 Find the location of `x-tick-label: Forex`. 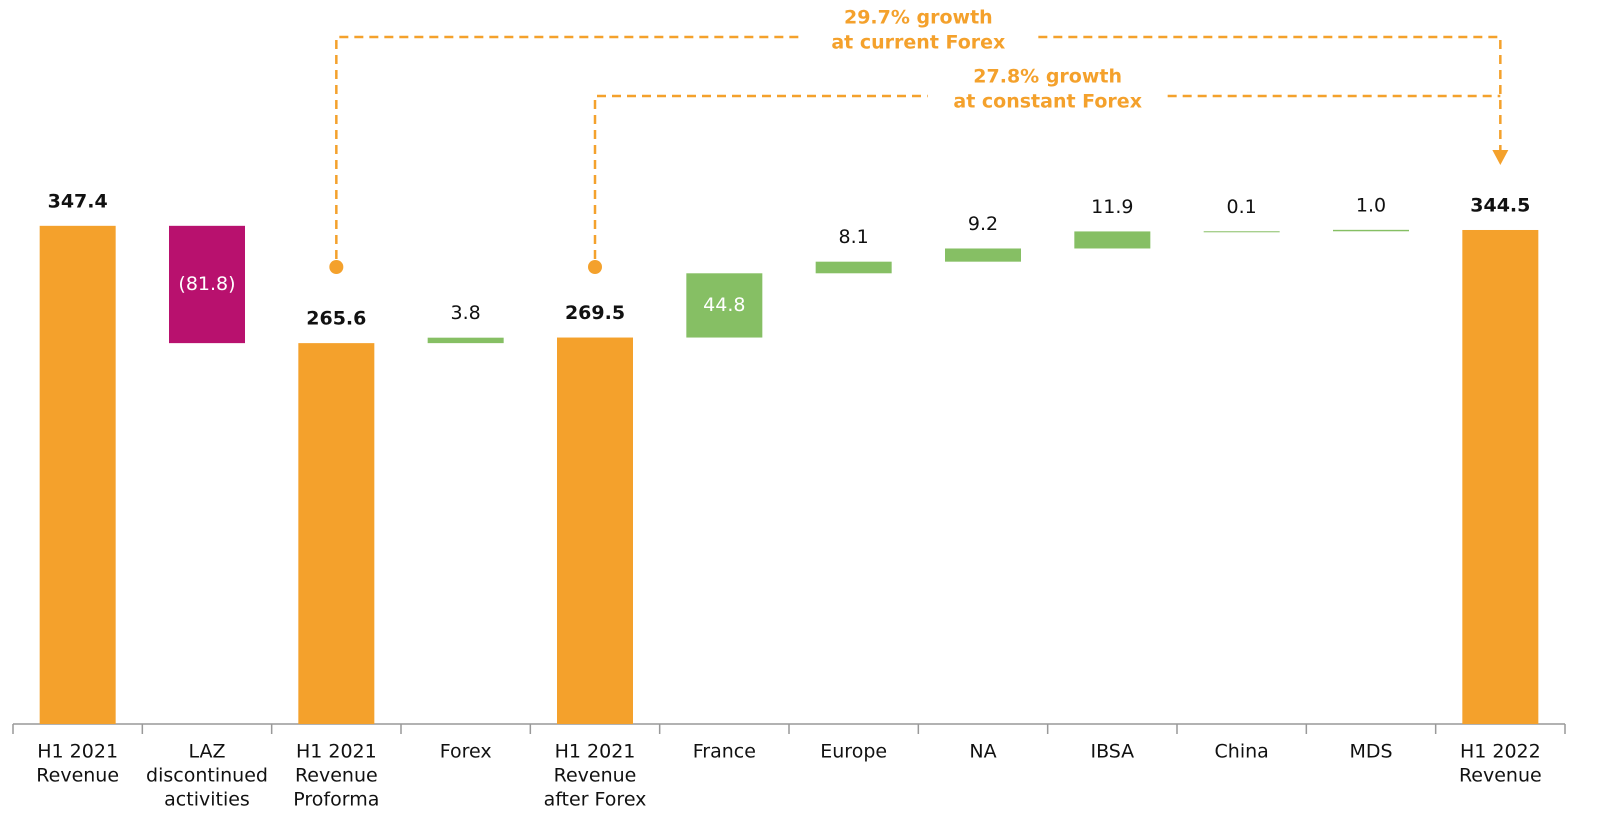

x-tick-label: Forex is located at coordinates (466, 752).